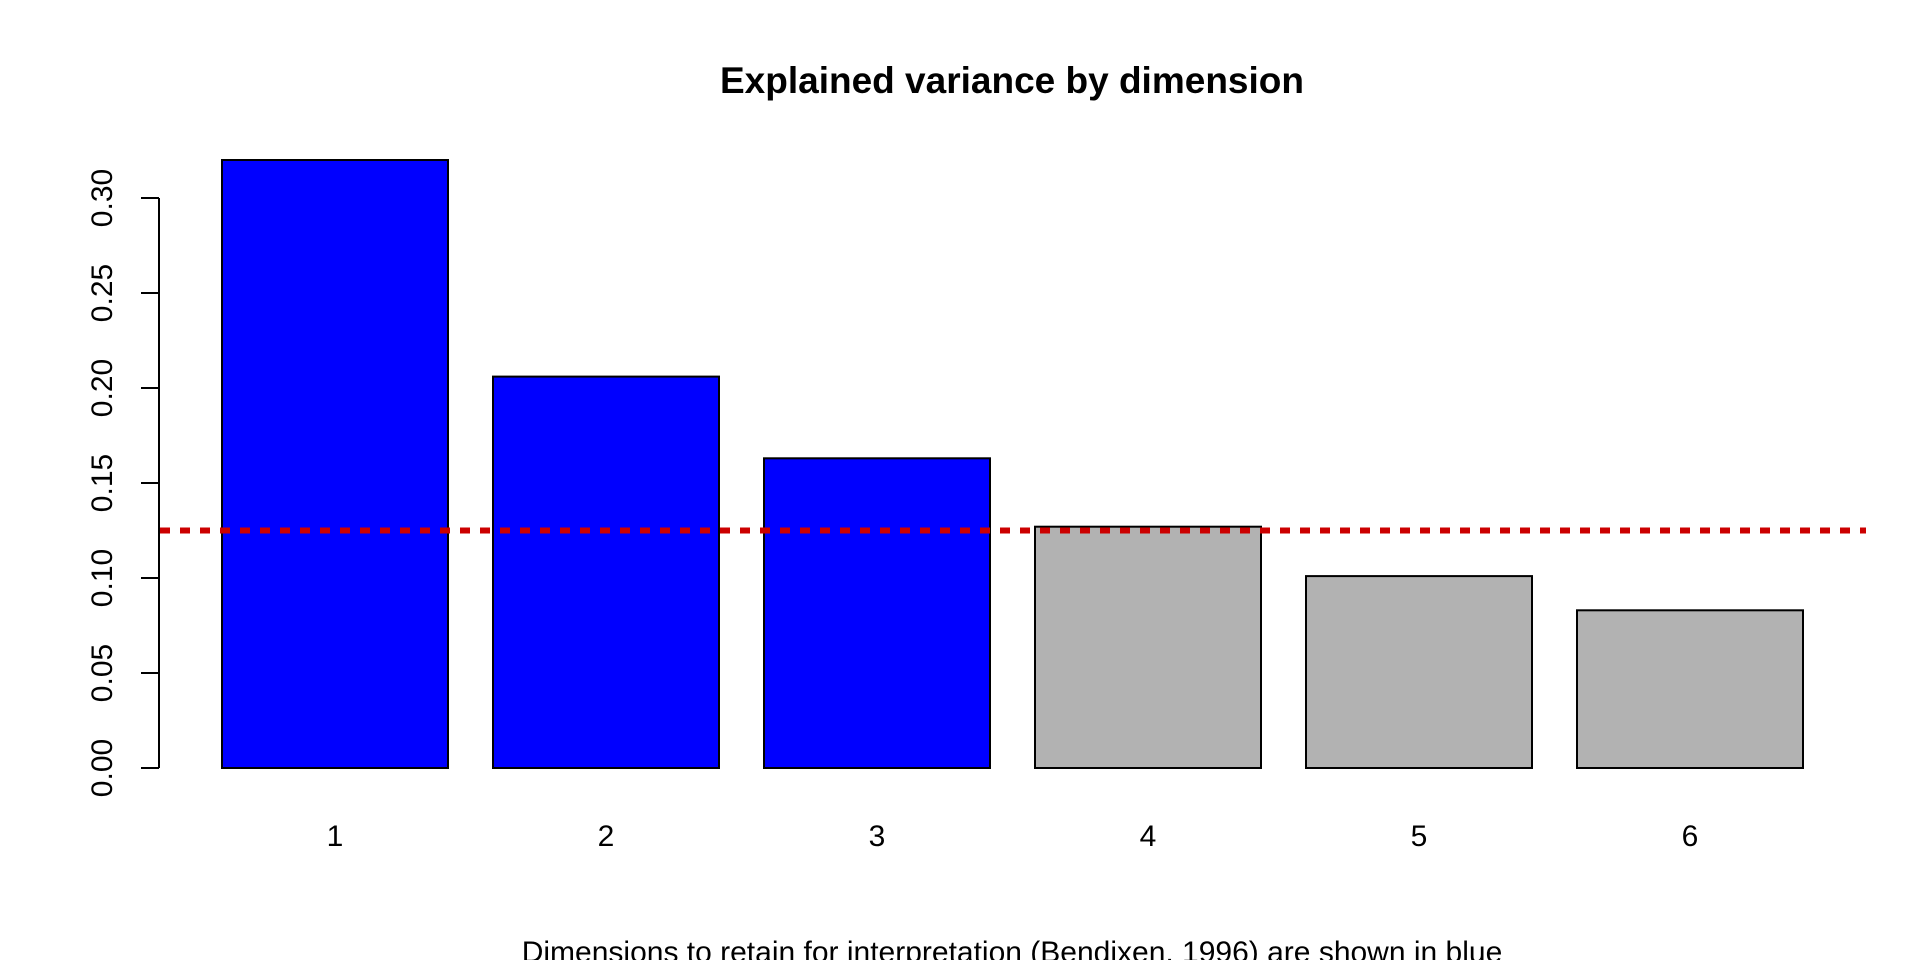  What do you see at coordinates (877, 836) in the screenshot?
I see `x-tick-label-3: 3` at bounding box center [877, 836].